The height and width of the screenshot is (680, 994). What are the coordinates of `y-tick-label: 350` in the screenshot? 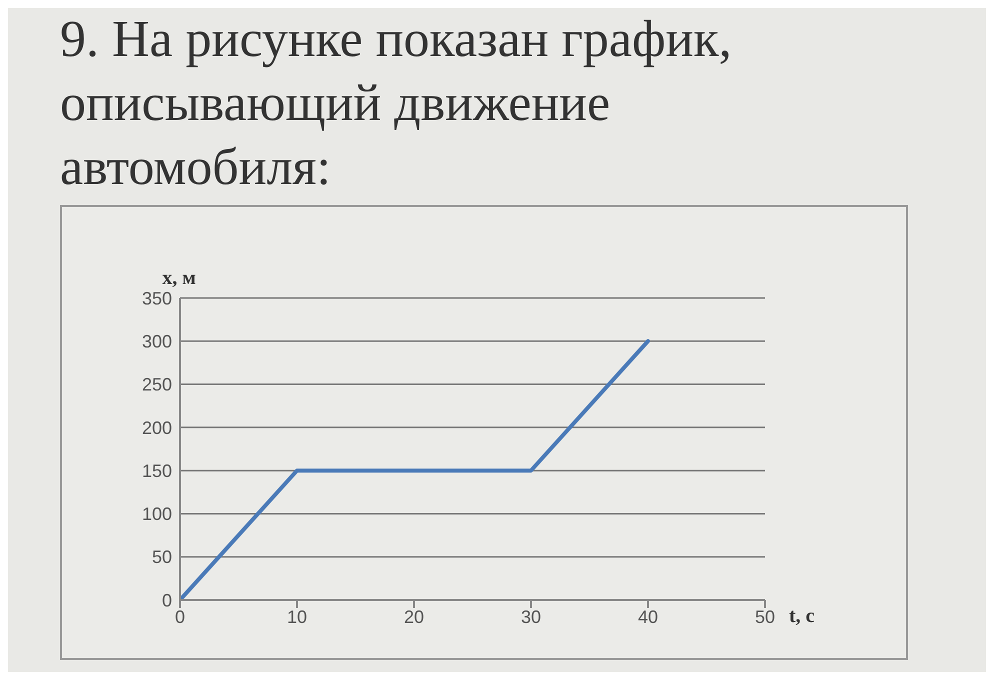 It's located at (157, 298).